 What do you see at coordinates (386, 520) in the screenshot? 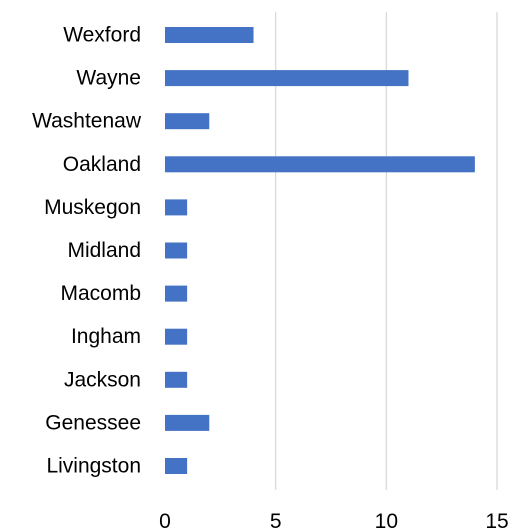
I see `x-tick-label-10: 10` at bounding box center [386, 520].